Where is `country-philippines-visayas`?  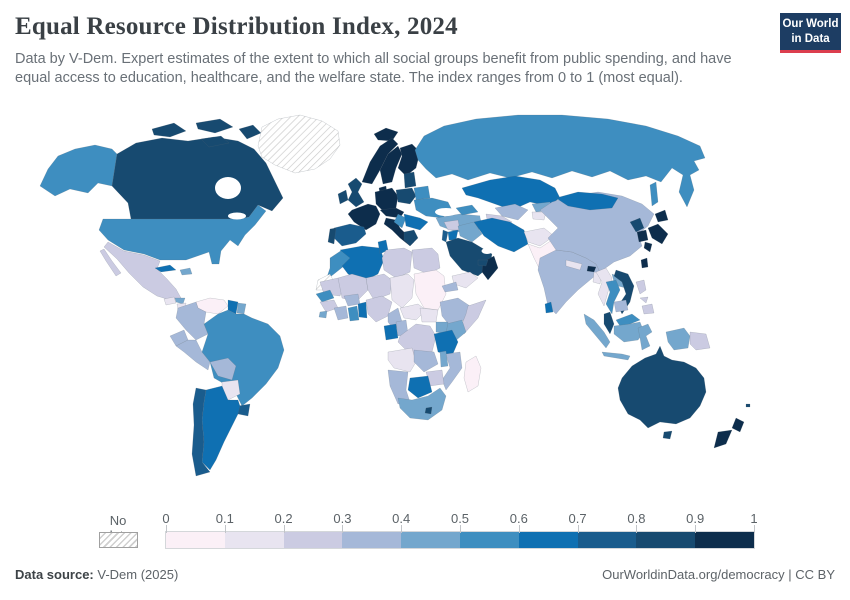
country-philippines-visayas is located at coordinates (644, 300).